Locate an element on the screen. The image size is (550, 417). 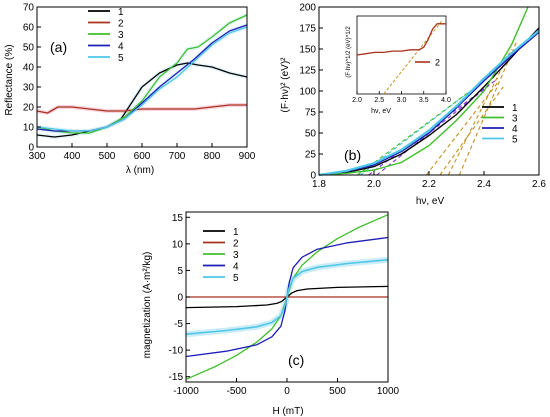
panel-a-legend-label-2: 2 is located at coordinates (121, 24).